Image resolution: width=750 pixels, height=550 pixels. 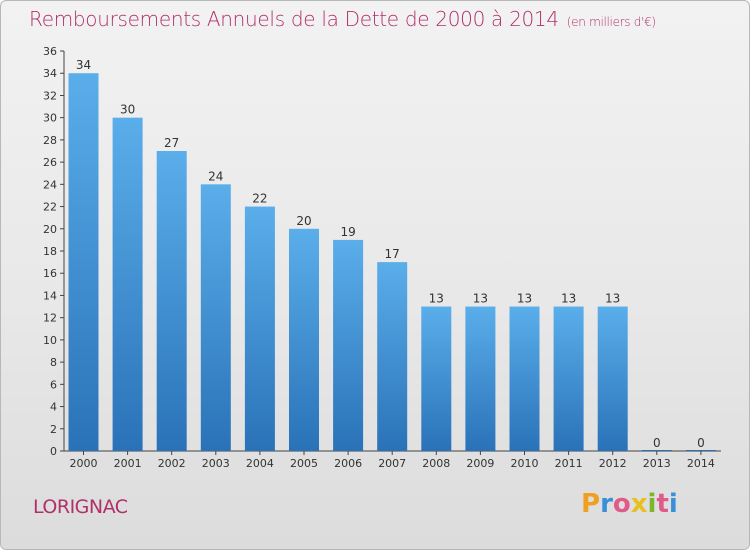 What do you see at coordinates (612, 299) in the screenshot?
I see `data-label-2012: 13` at bounding box center [612, 299].